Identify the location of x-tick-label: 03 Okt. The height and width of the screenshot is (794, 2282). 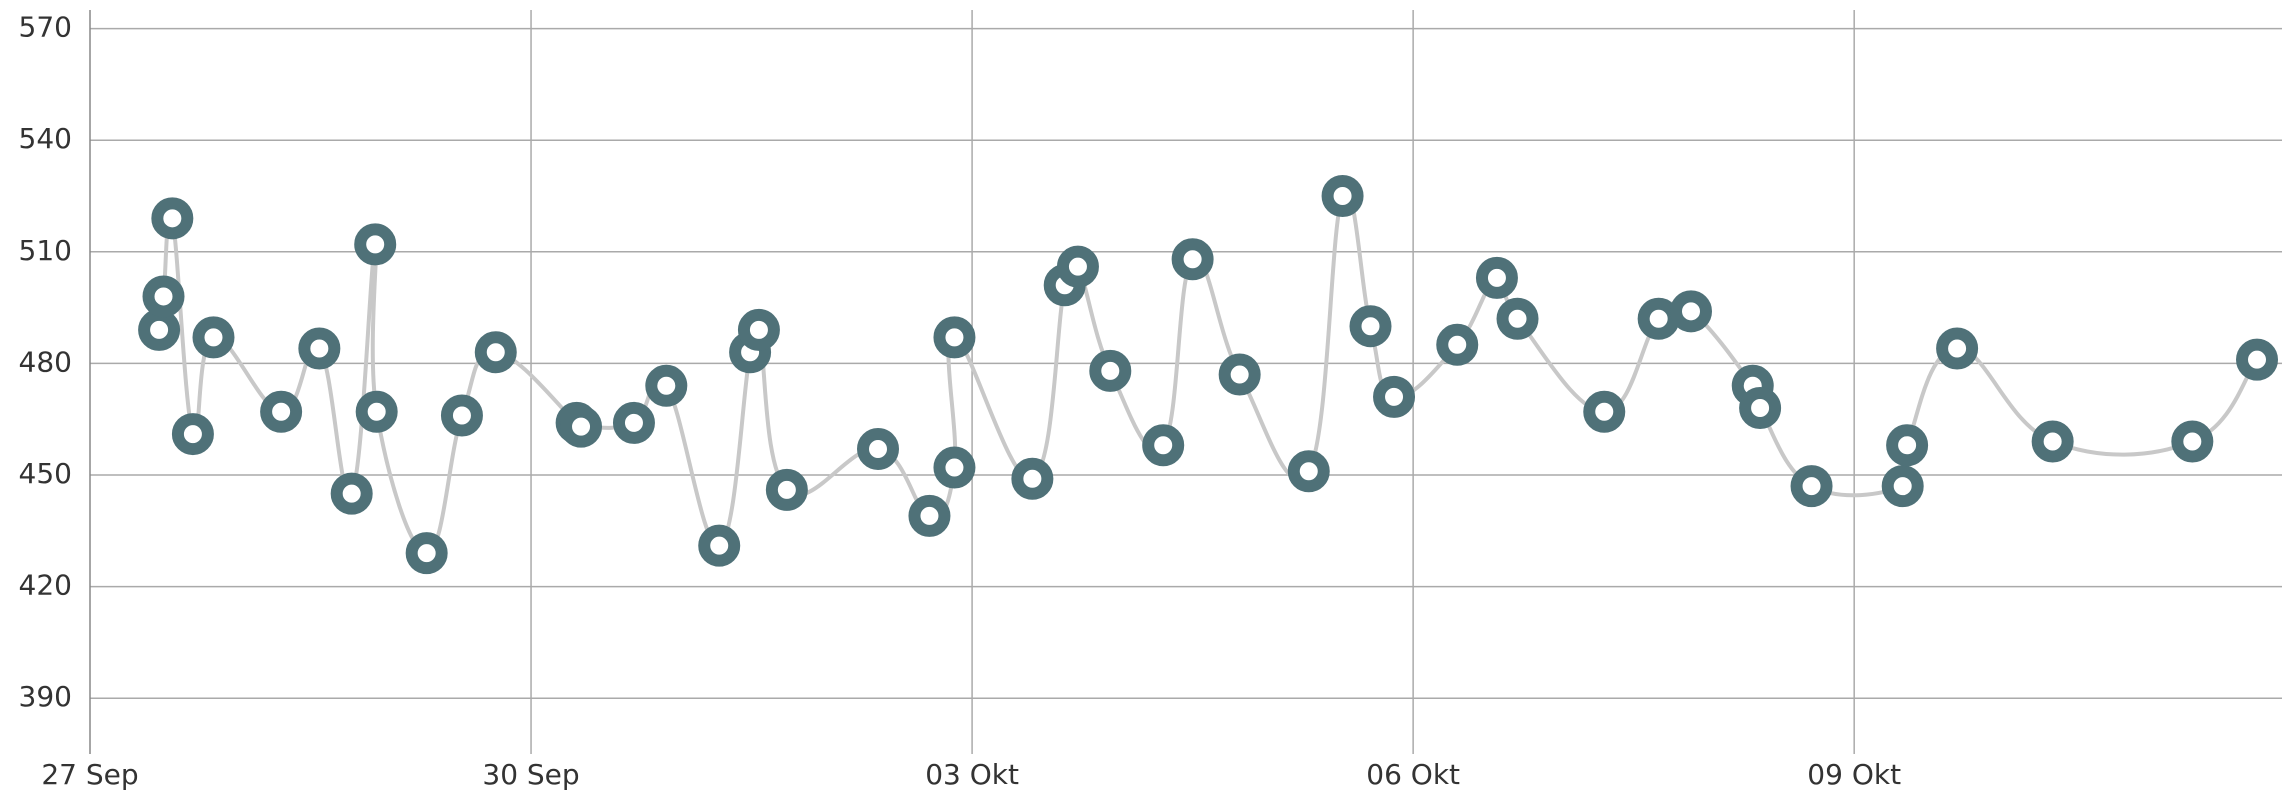
(972, 774).